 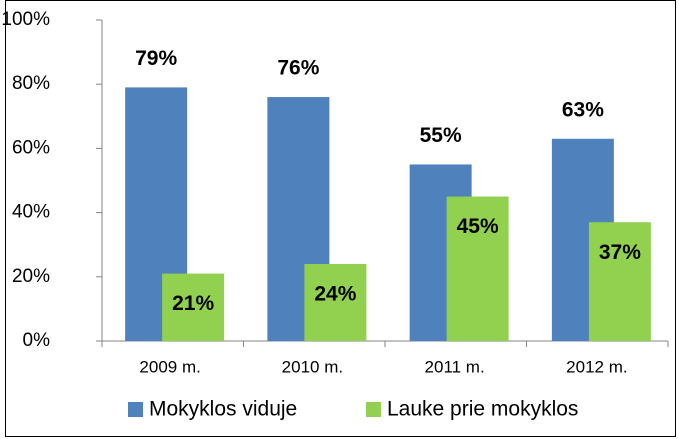 What do you see at coordinates (169, 366) in the screenshot?
I see `x-tick-label: 2009 m.` at bounding box center [169, 366].